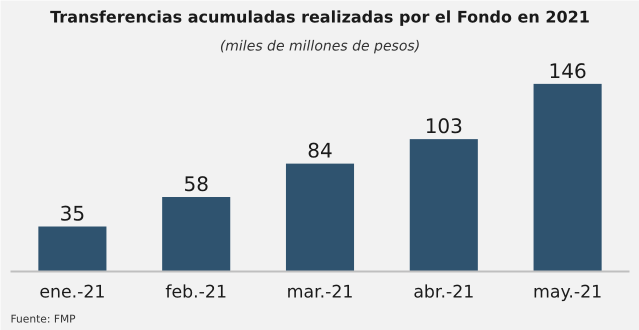 The width and height of the screenshot is (639, 330). I want to click on data-label: 103, so click(443, 126).